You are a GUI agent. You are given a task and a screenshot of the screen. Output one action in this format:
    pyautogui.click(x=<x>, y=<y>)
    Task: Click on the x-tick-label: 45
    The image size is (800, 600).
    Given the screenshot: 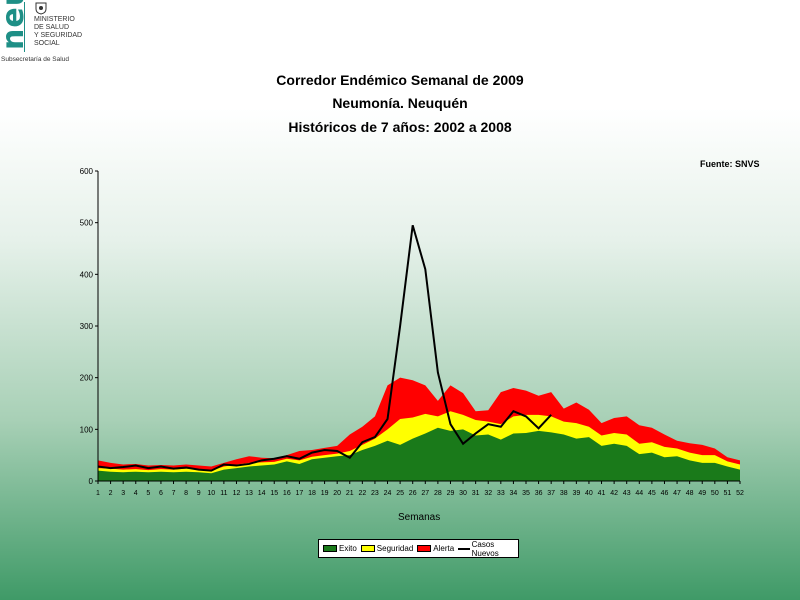 What is the action you would take?
    pyautogui.click(x=652, y=493)
    